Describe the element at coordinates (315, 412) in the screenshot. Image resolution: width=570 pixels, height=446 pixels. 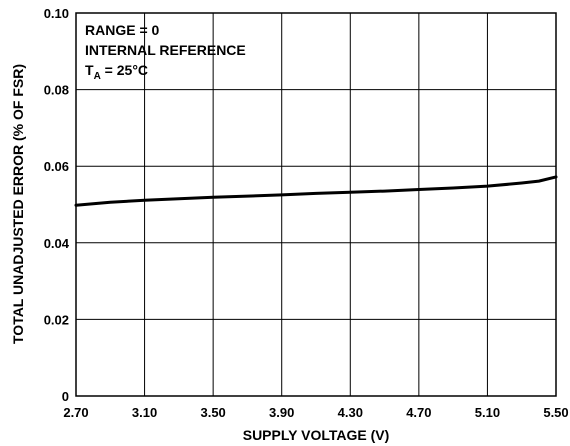
I see `x-tick-labels: 2.70 3.10 3.50 3.90 4.30 4.70 5.10 5.50` at that location.